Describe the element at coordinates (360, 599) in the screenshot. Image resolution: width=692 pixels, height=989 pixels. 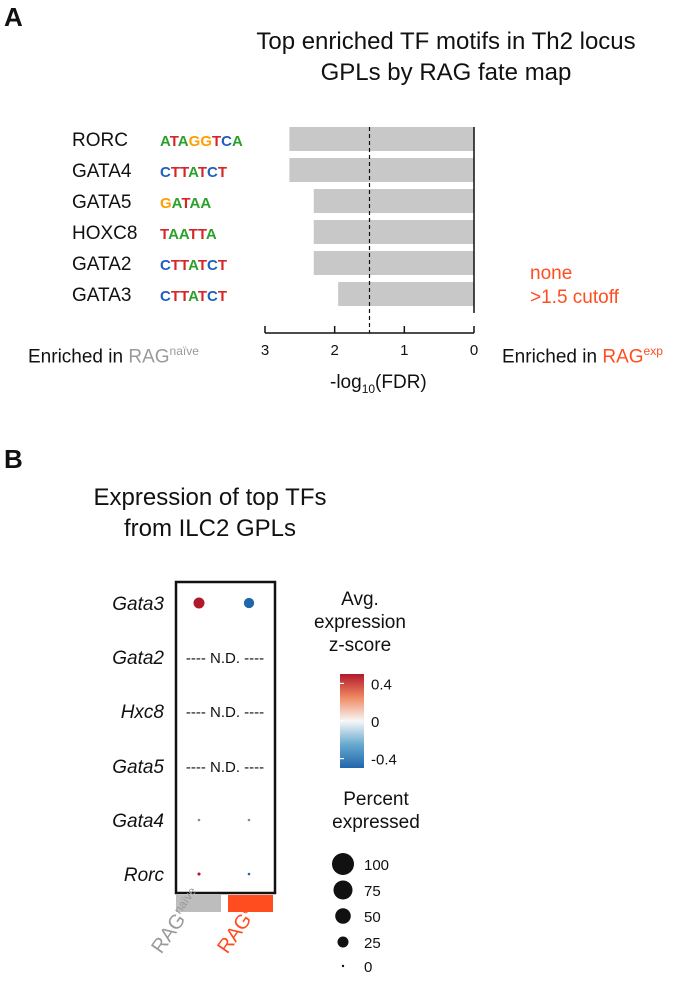
I see `colorbar-title-line1: Avg.` at that location.